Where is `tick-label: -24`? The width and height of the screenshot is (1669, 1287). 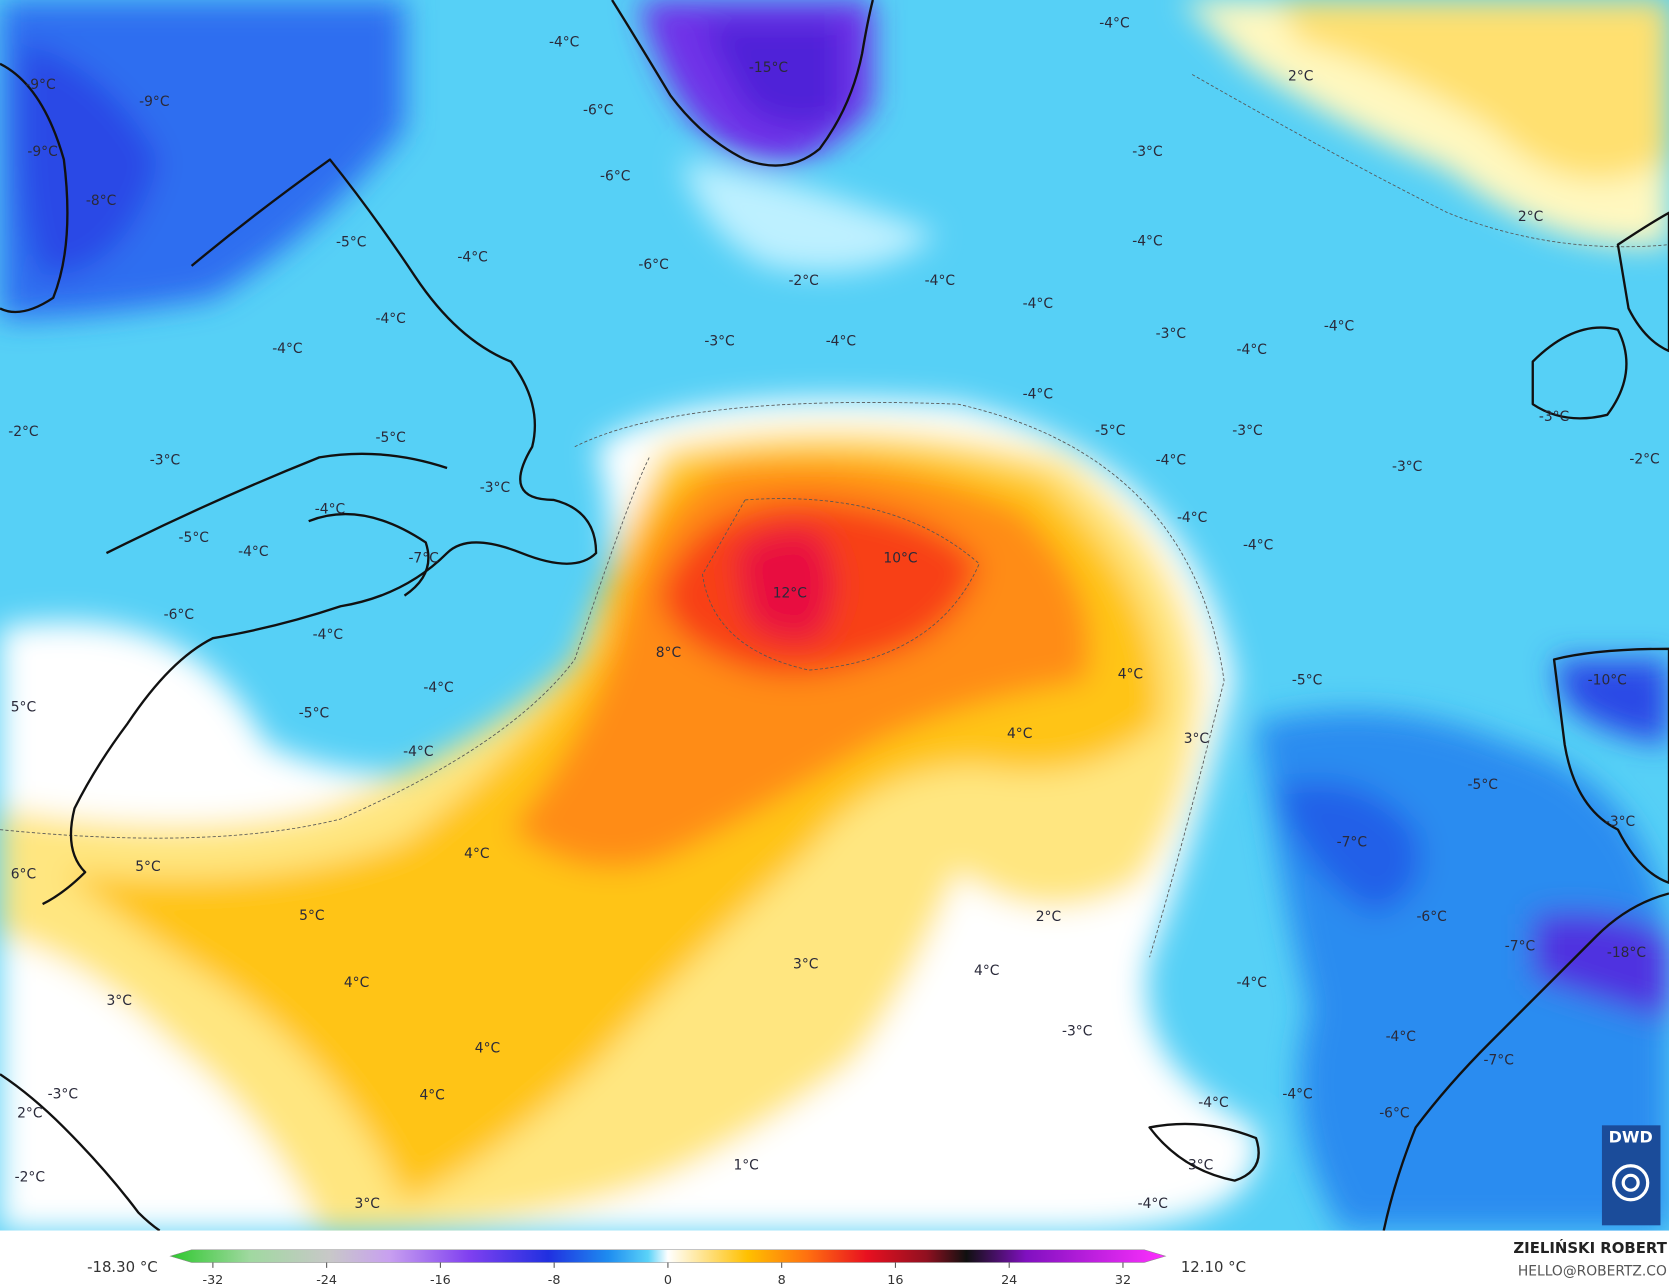 tick-label: -24 is located at coordinates (326, 1280).